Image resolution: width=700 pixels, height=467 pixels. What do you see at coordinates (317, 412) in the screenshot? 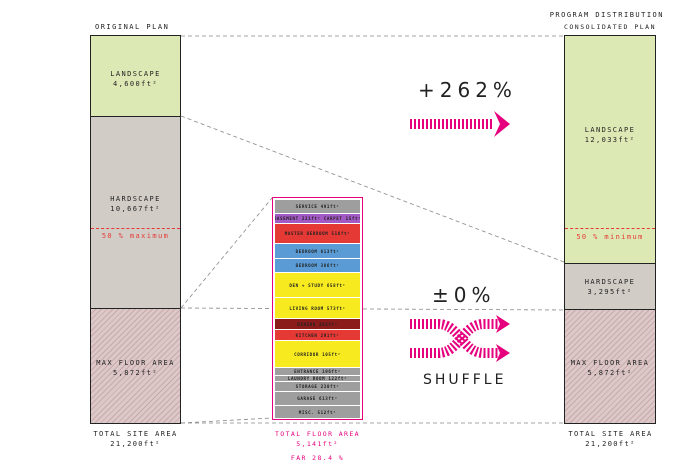
I see `stack-row: MISC. 512ft²` at bounding box center [317, 412].